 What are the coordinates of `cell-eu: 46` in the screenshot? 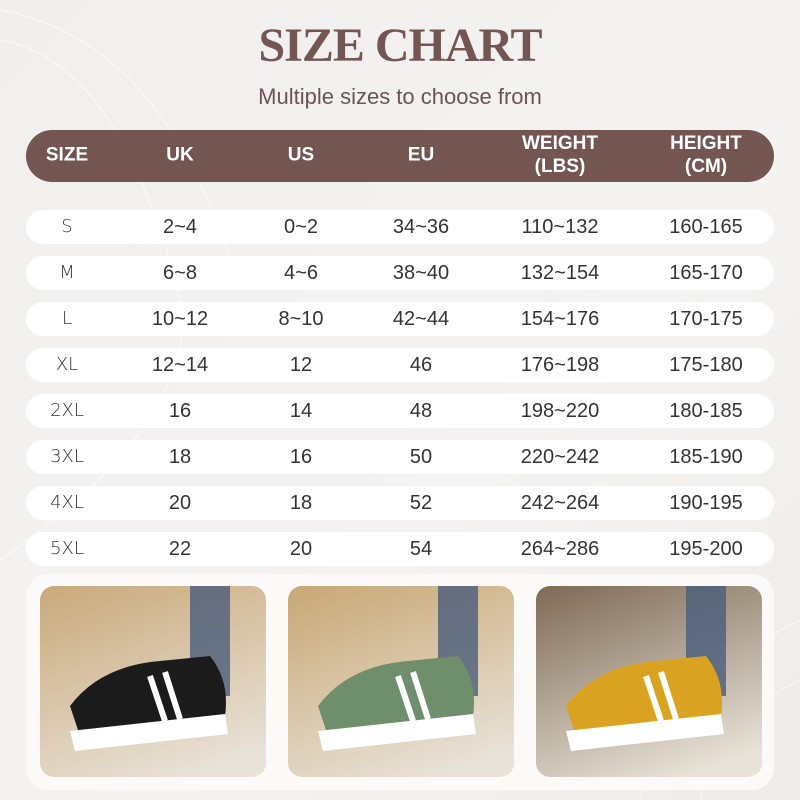 It's located at (421, 365).